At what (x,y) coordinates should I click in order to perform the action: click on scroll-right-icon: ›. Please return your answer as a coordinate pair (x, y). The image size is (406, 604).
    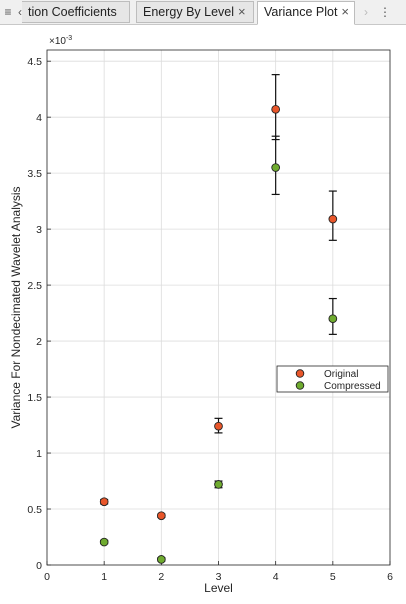
    Looking at the image, I should click on (366, 12).